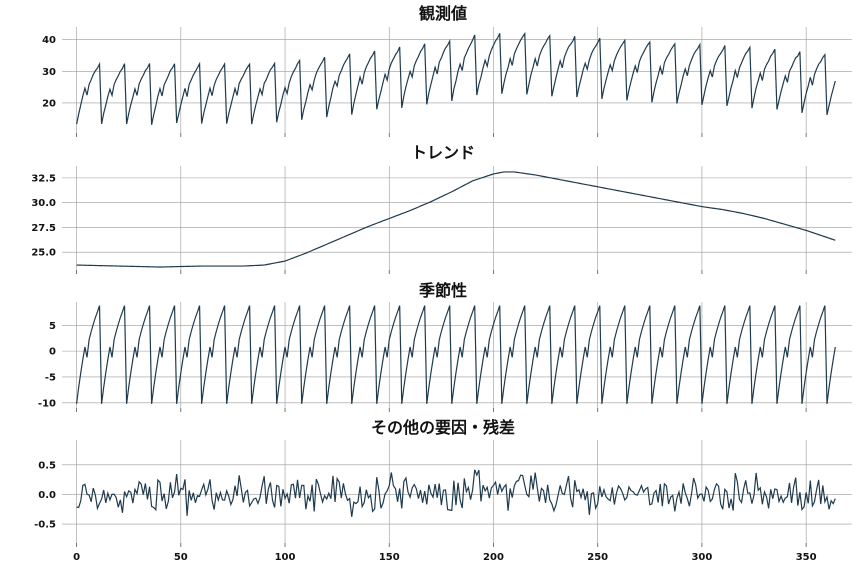 This screenshot has width=856, height=568. What do you see at coordinates (47, 495) in the screenshot?
I see `y-tick-label: 0.0` at bounding box center [47, 495].